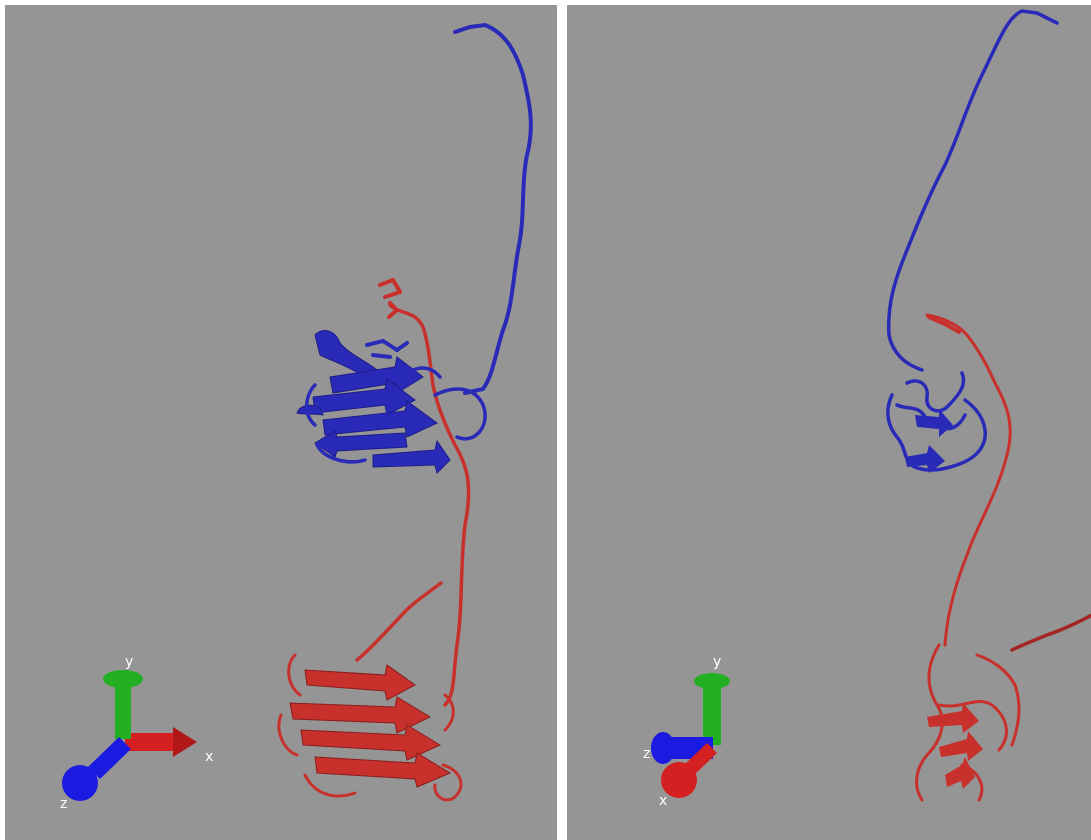 The image size is (1091, 840). I want to click on red-domain-loops, so click(370, 727).